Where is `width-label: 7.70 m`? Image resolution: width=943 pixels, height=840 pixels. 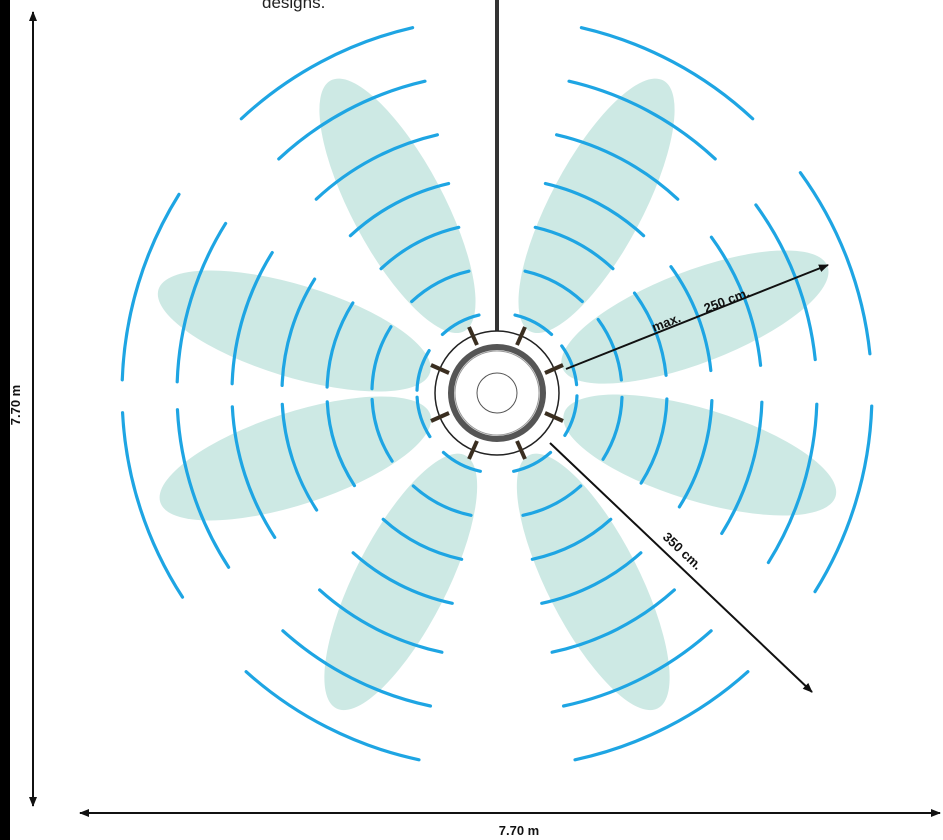
width-label: 7.70 m is located at coordinates (519, 830).